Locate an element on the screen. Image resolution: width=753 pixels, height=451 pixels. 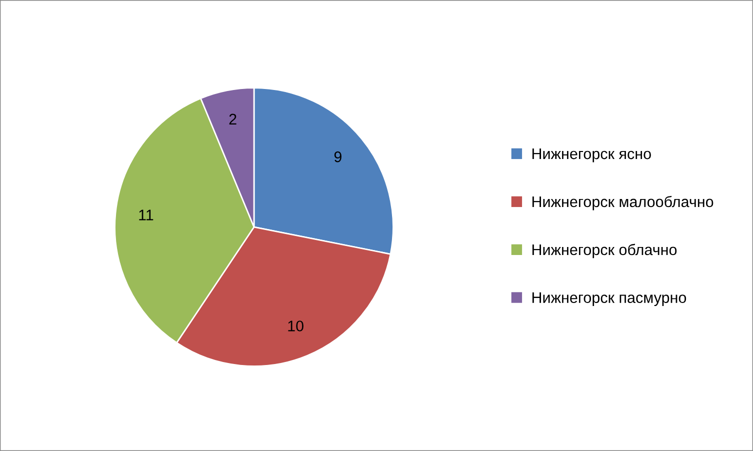
data-label: 9 is located at coordinates (338, 156).